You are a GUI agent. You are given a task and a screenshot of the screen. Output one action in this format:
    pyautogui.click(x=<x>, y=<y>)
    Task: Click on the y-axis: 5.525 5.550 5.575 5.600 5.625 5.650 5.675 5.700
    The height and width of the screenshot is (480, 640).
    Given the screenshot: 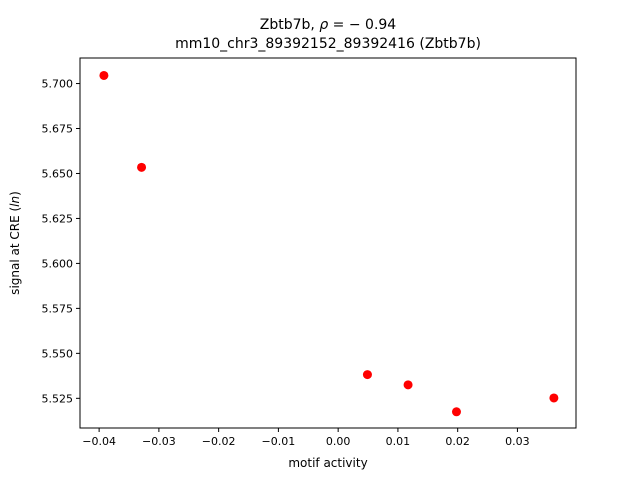 What is the action you would take?
    pyautogui.click(x=61, y=241)
    